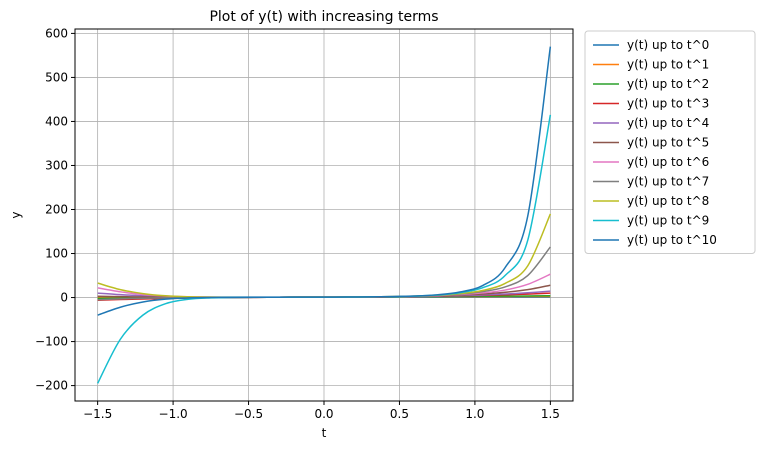 The width and height of the screenshot is (769, 455). What do you see at coordinates (323, 17) in the screenshot?
I see `chart-title: Plot of y(t) with increasing terms` at bounding box center [323, 17].